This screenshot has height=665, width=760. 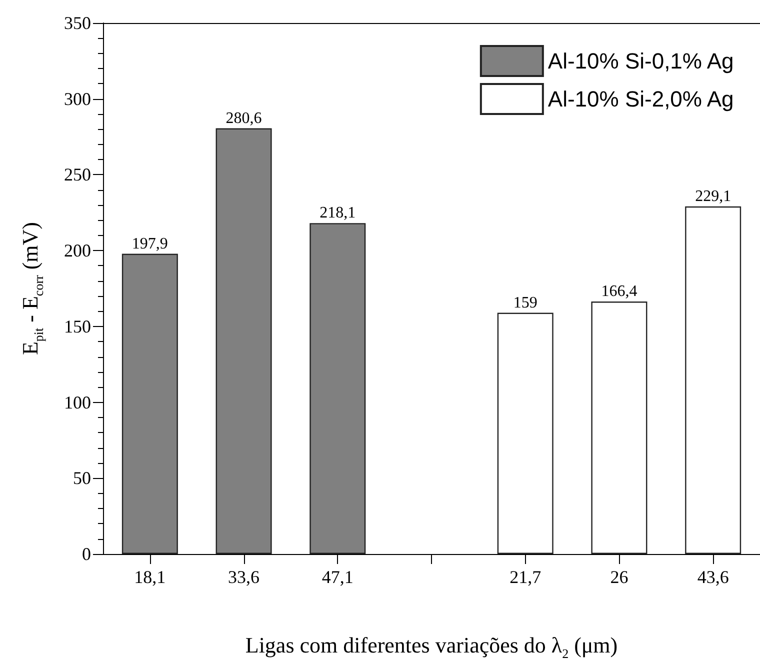 What do you see at coordinates (77, 250) in the screenshot?
I see `y-tick-label: 200` at bounding box center [77, 250].